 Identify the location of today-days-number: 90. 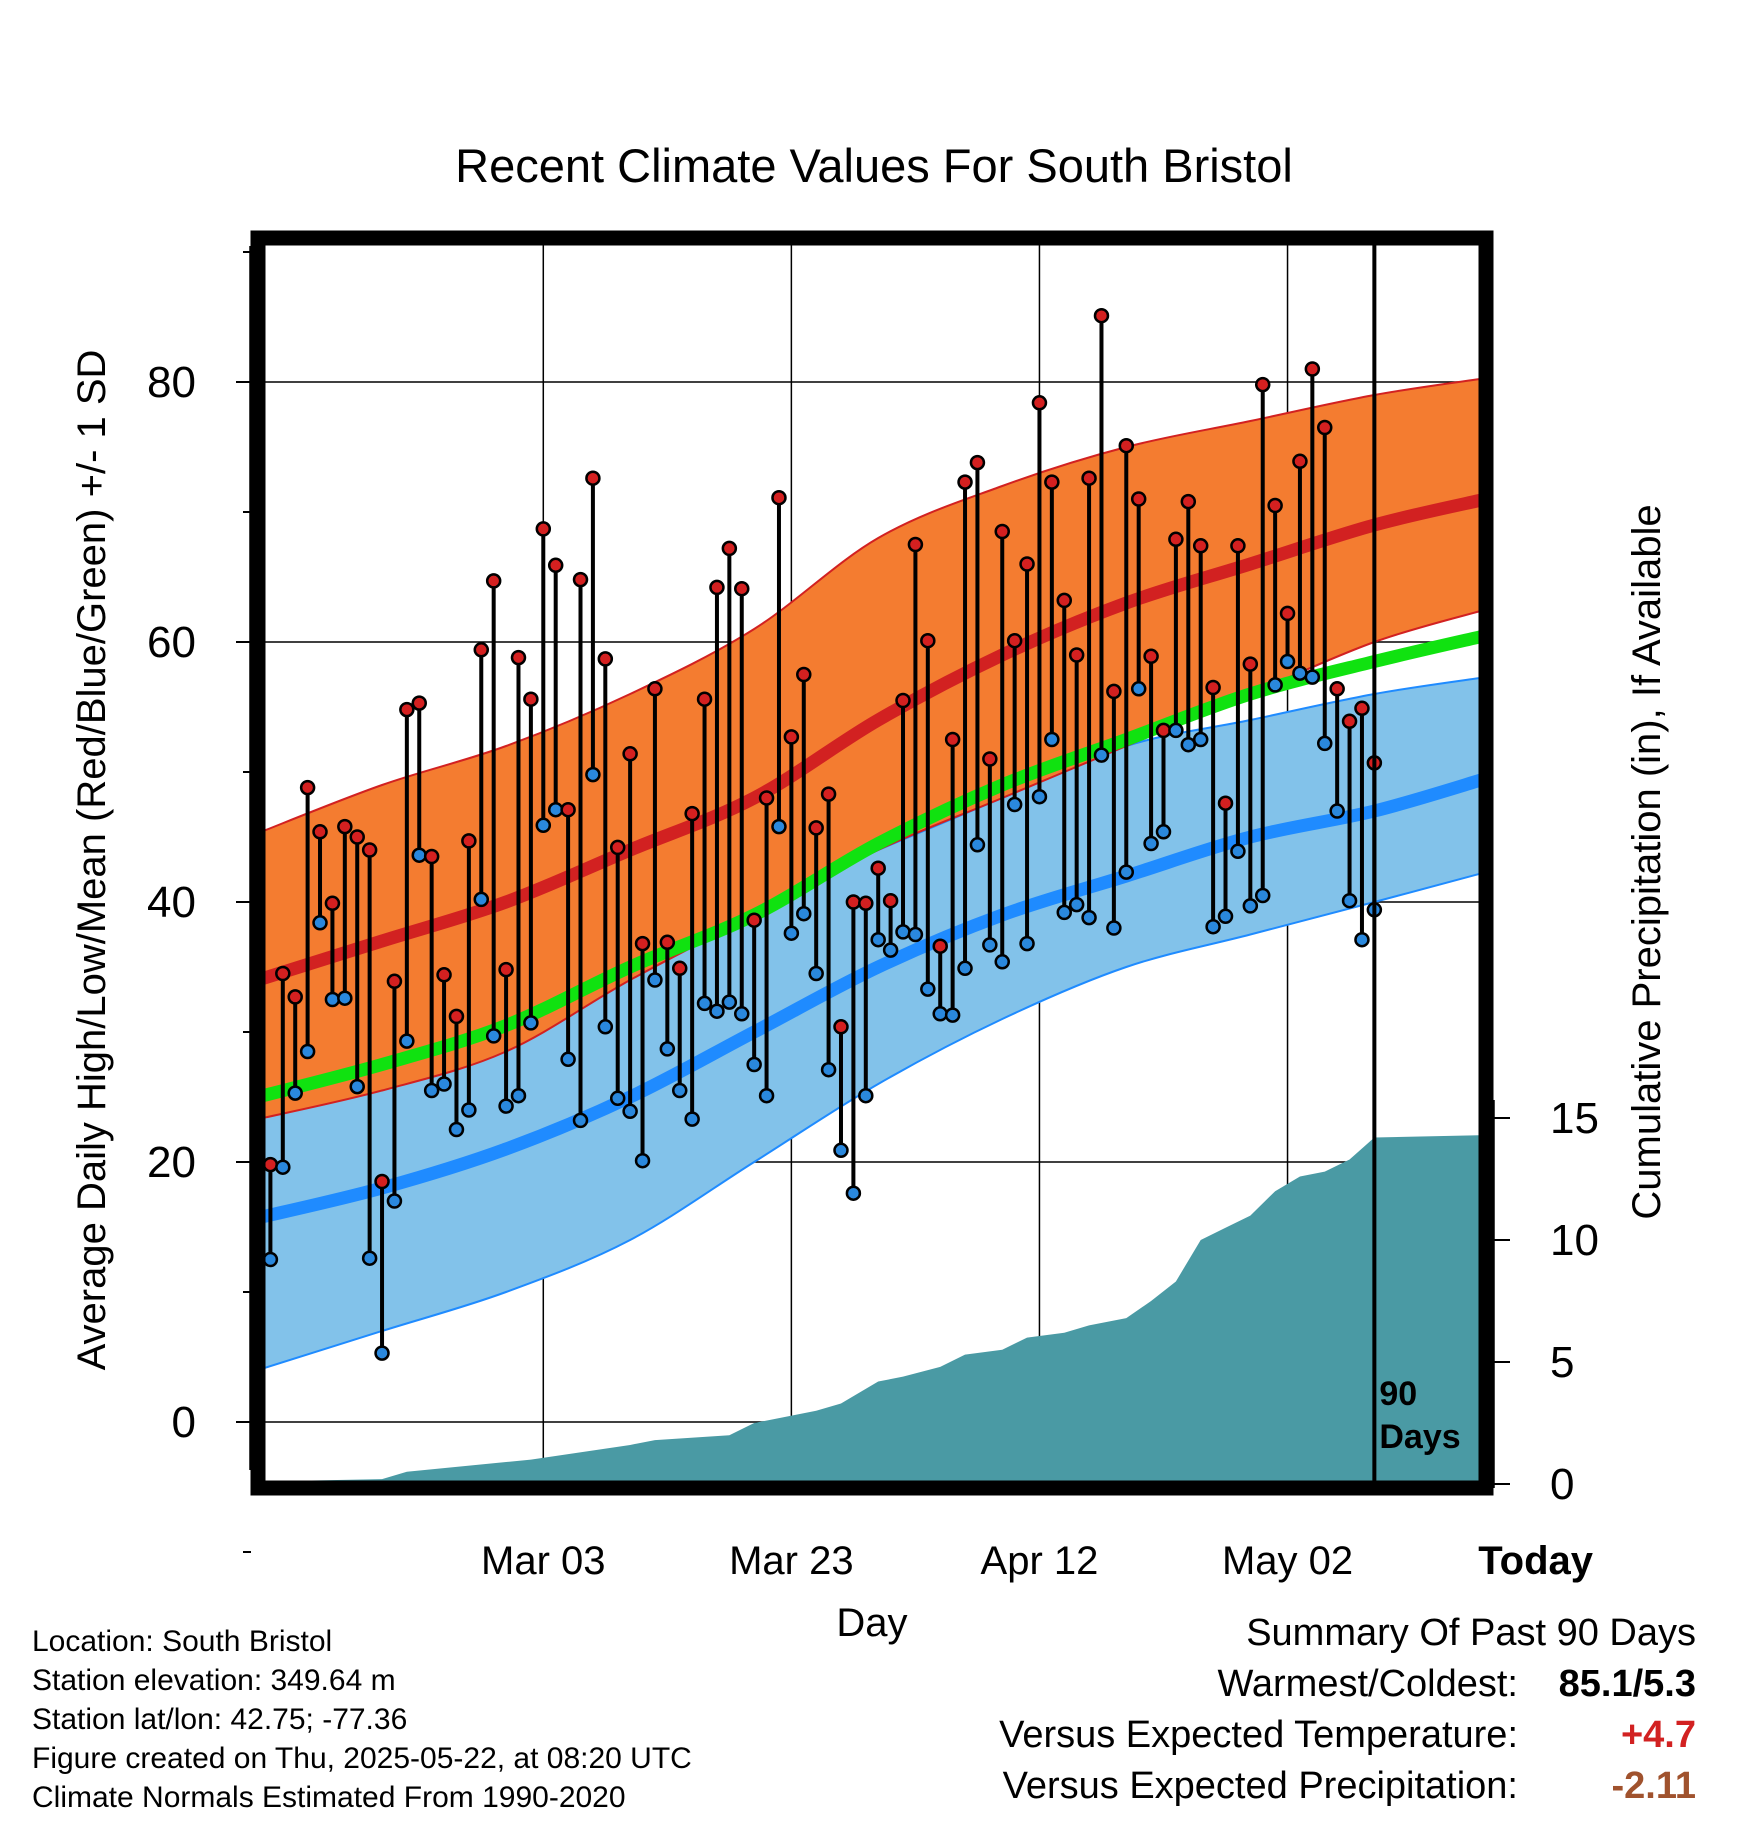
(1398, 1394).